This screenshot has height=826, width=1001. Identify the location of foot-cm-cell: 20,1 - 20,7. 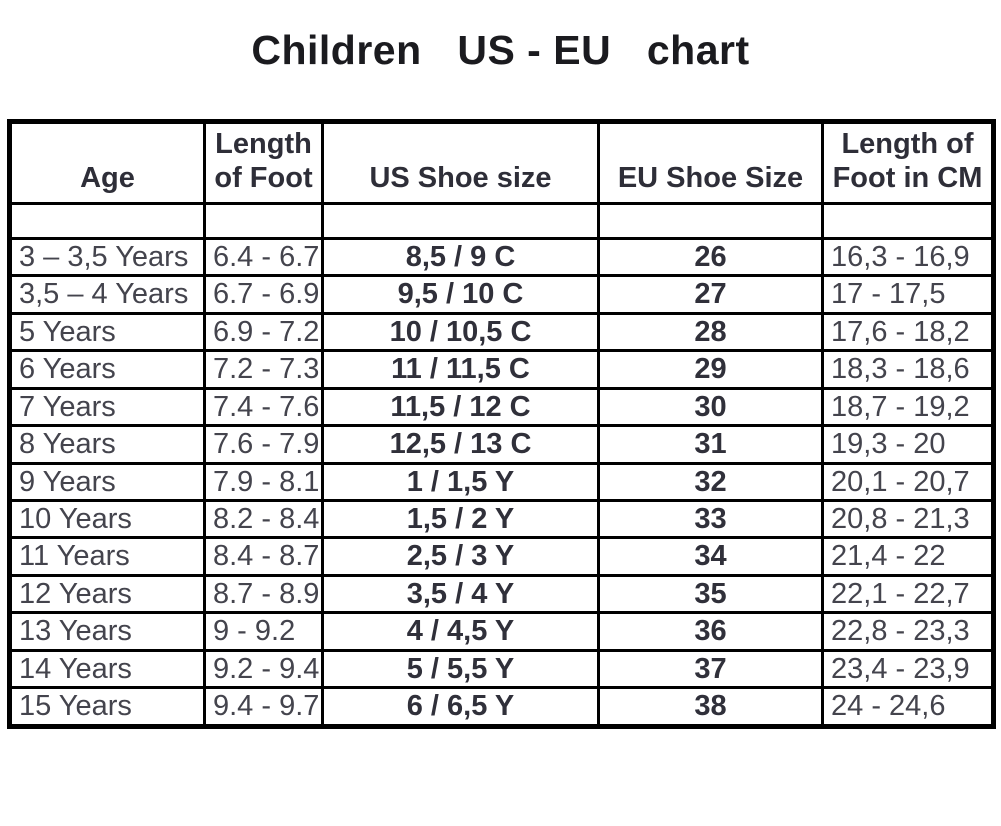
(908, 481).